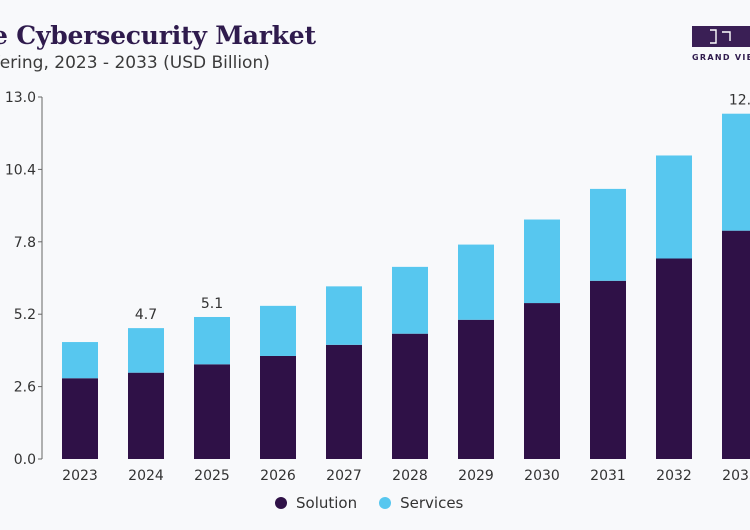 Image resolution: width=750 pixels, height=530 pixels. What do you see at coordinates (410, 300) in the screenshot?
I see `bar-services-2028` at bounding box center [410, 300].